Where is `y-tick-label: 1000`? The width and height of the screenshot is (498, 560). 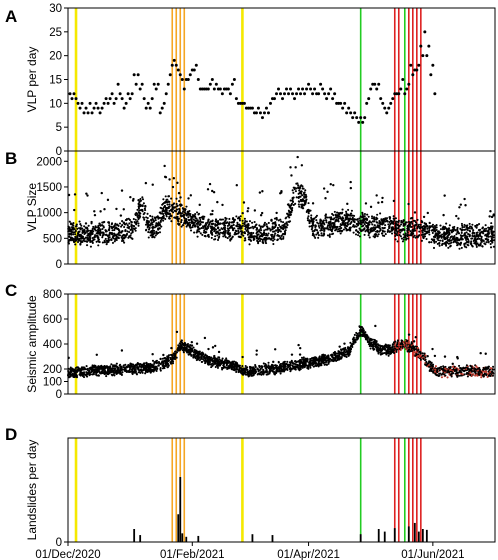 y-tick-label: 1000 is located at coordinates (49, 214).